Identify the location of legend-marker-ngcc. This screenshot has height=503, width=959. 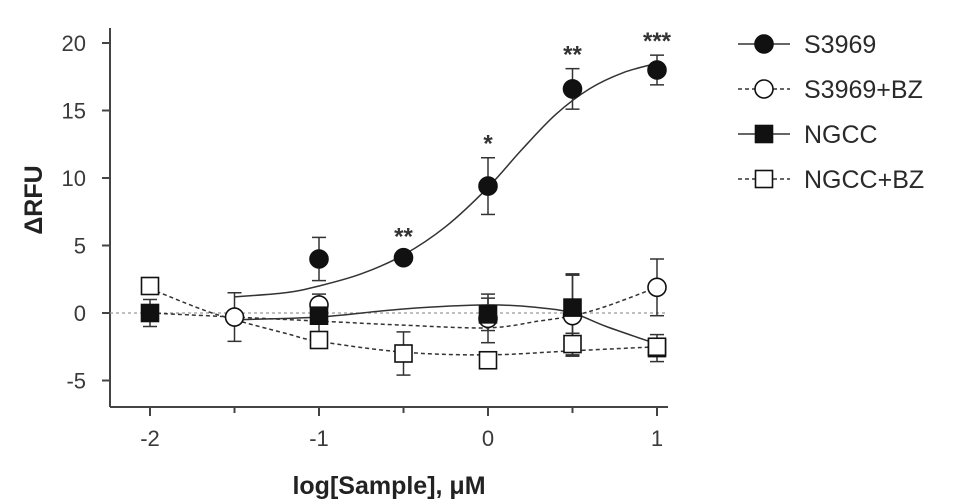
(764, 134).